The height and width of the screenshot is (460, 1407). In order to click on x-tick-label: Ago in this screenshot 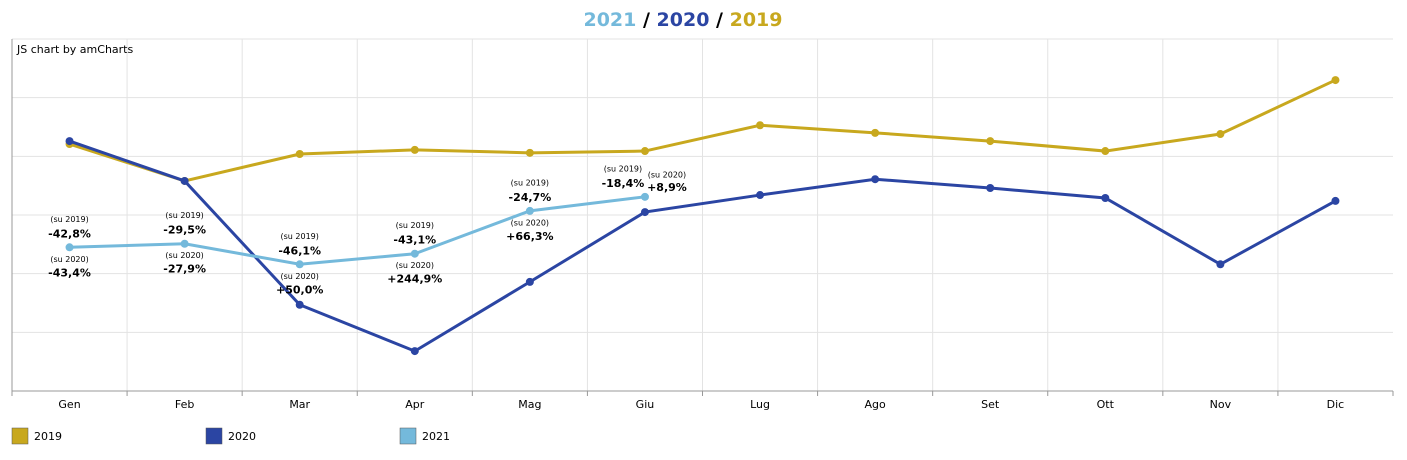, I will do `click(876, 404)`.